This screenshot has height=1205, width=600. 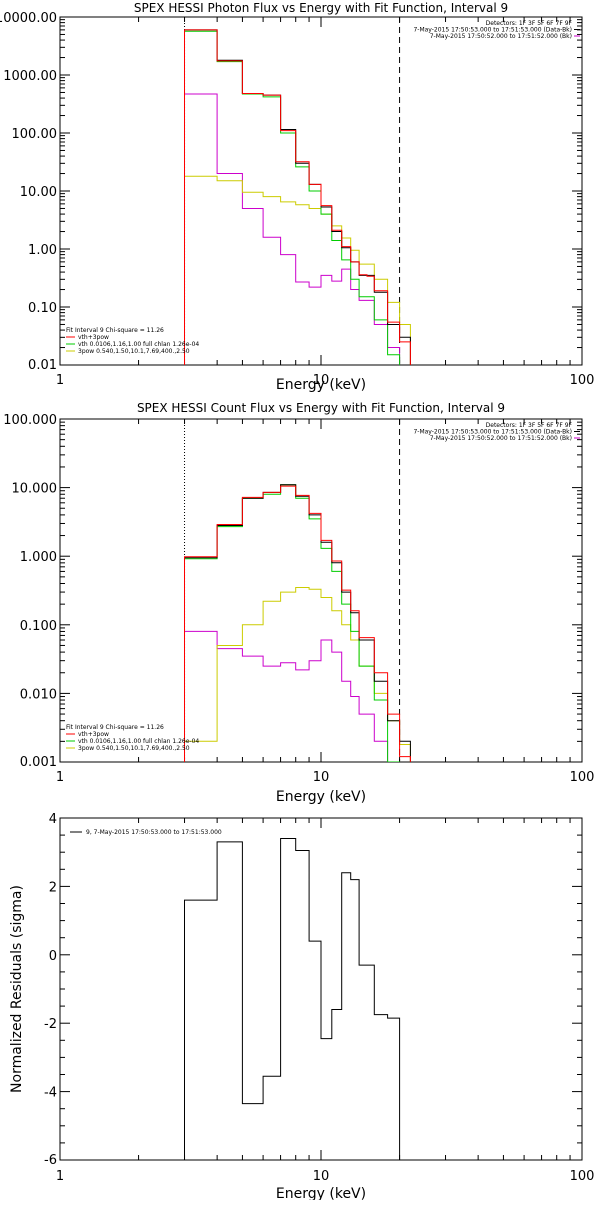 I want to click on y-tick-label: 1.000, so click(x=38, y=557).